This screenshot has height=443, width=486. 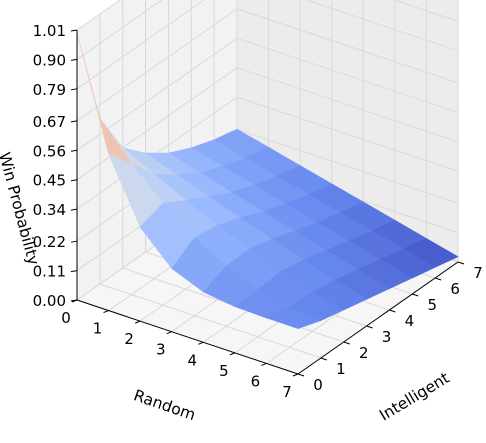 I want to click on y-tick-label: 0, so click(x=318, y=385).